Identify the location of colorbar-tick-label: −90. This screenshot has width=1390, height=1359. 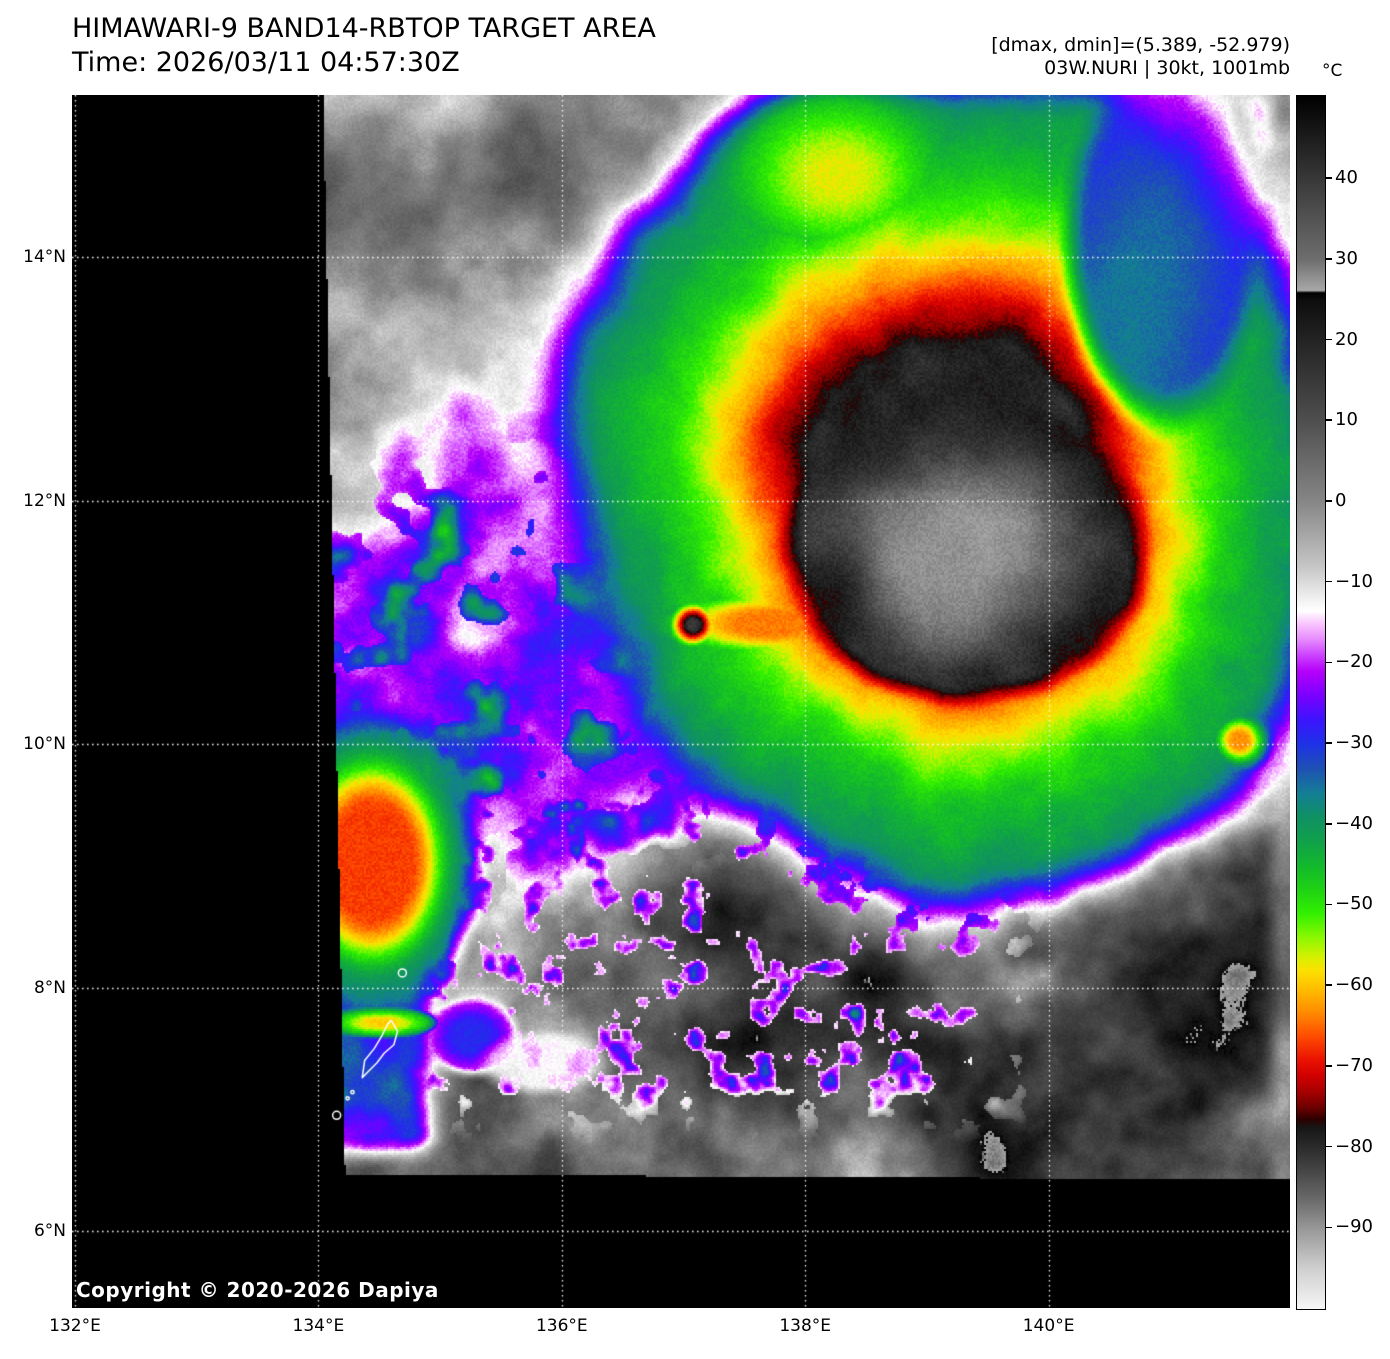
(1354, 1227).